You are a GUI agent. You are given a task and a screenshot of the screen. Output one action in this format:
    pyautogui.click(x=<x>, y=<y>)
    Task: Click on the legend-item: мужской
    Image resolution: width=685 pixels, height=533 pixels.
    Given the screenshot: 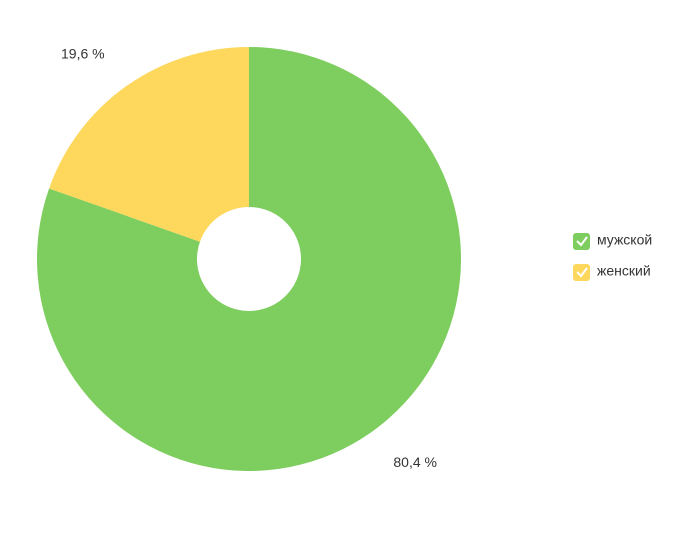 What is the action you would take?
    pyautogui.click(x=612, y=241)
    